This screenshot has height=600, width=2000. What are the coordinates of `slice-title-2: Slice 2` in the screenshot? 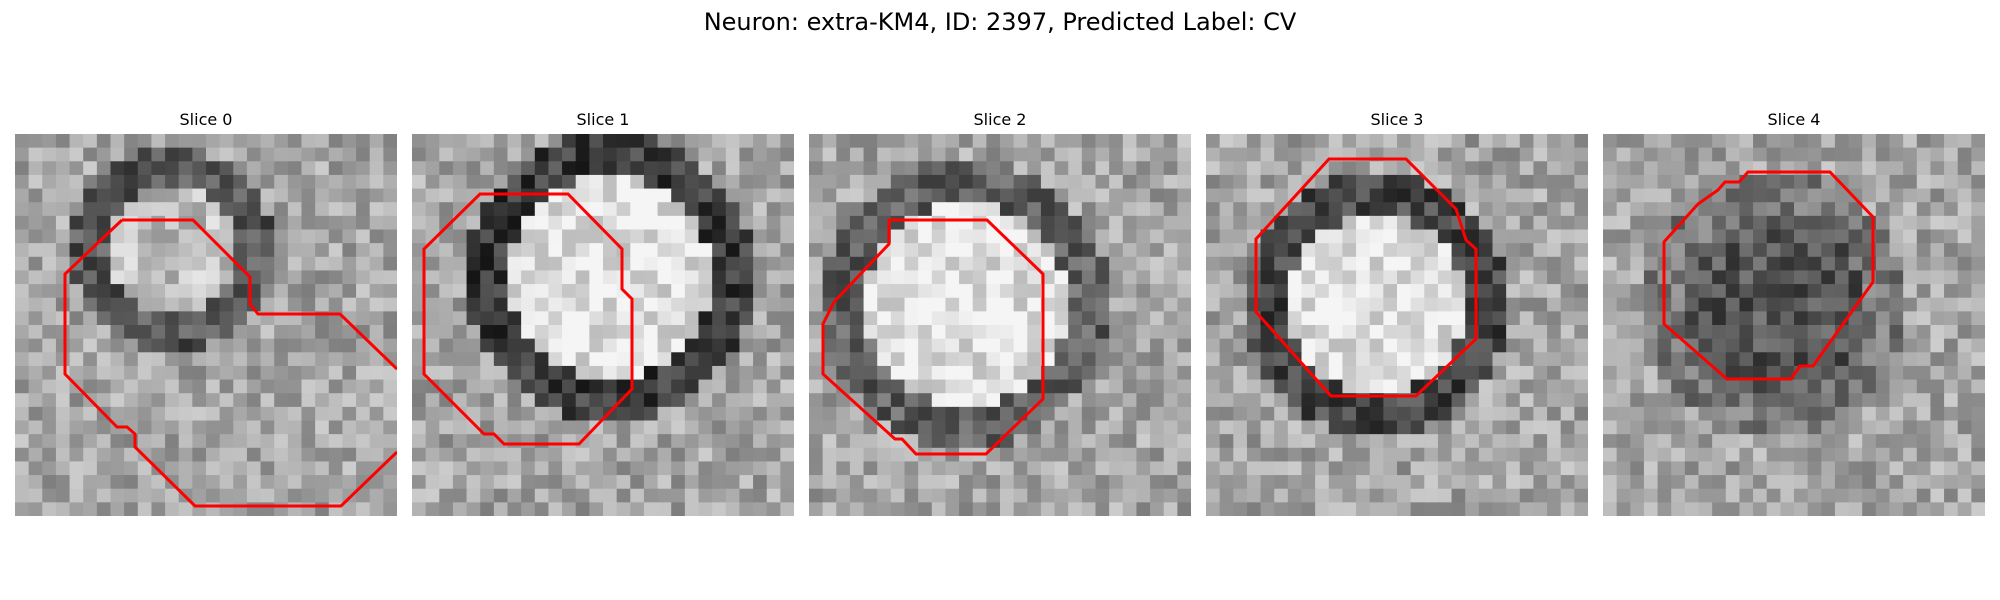 It's located at (1000, 119).